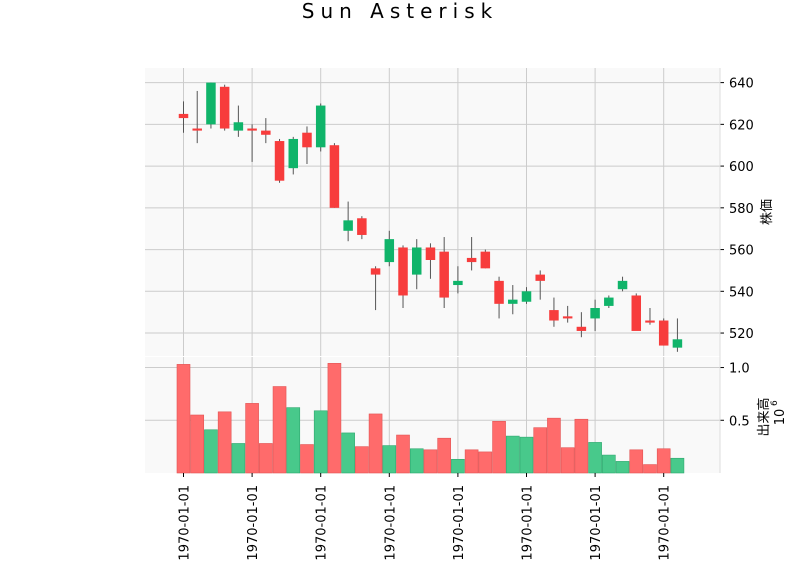  I want to click on price-tick-label: 600, so click(741, 167).